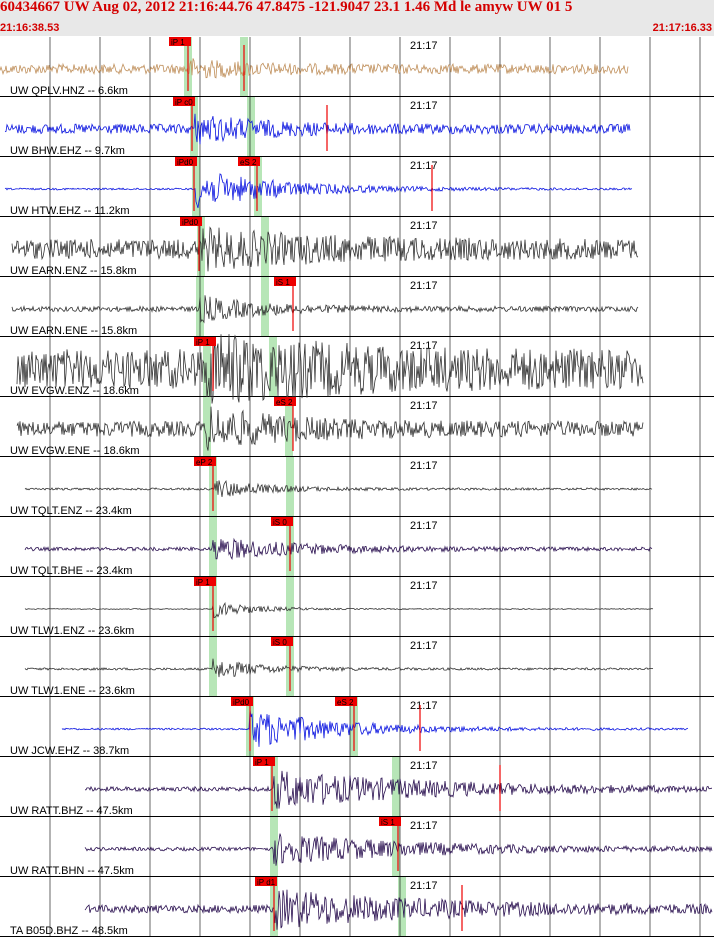  I want to click on phase-pick-label: iP c0, so click(184, 102).